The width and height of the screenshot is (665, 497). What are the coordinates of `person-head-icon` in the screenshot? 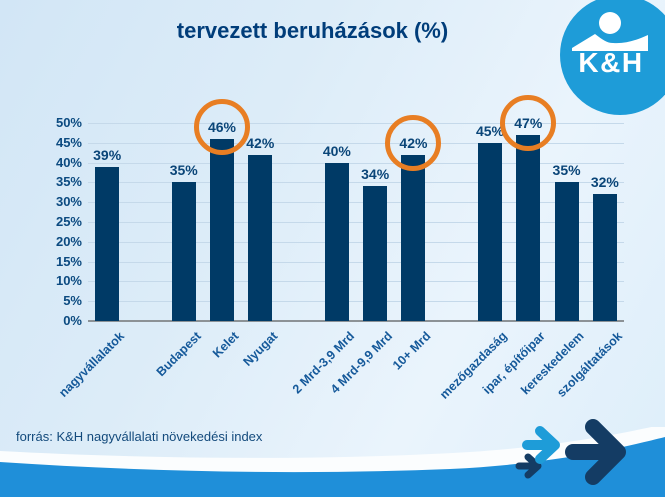 It's located at (610, 23).